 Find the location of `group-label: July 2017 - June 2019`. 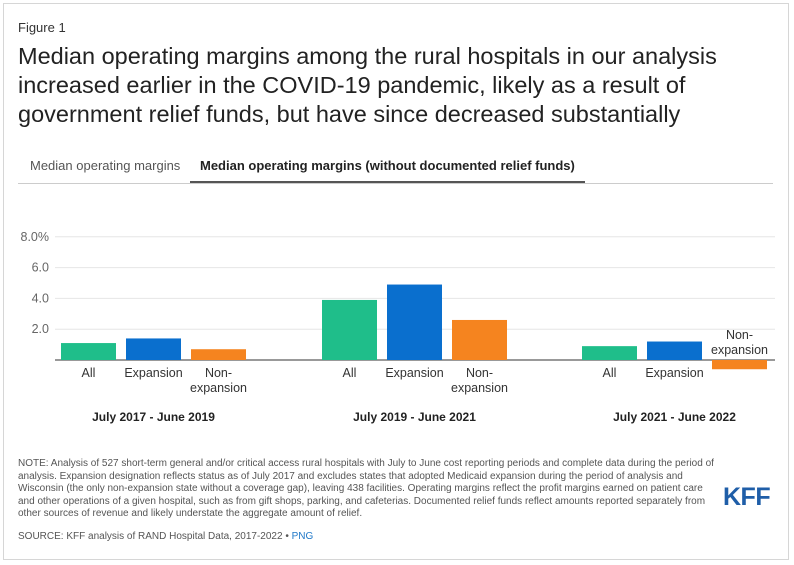

group-label: July 2017 - June 2019 is located at coordinates (153, 417).